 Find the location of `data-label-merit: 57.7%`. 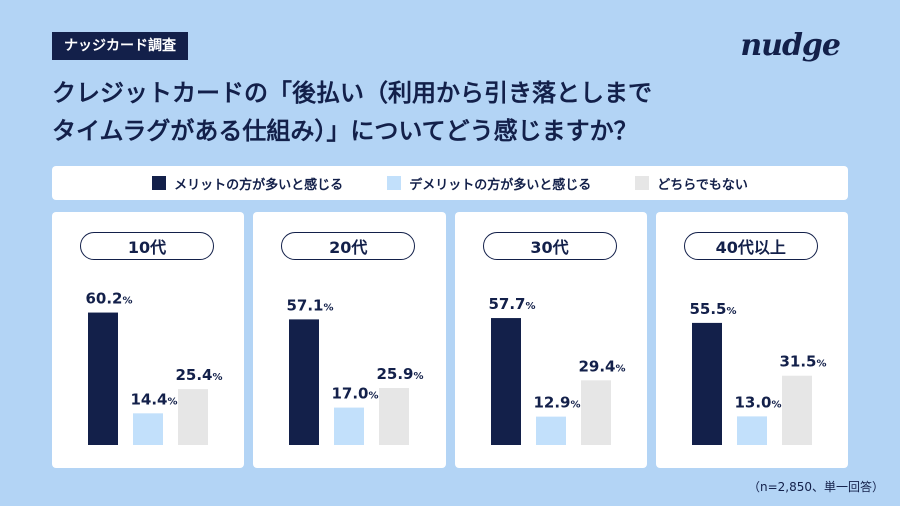

data-label-merit: 57.7% is located at coordinates (511, 304).